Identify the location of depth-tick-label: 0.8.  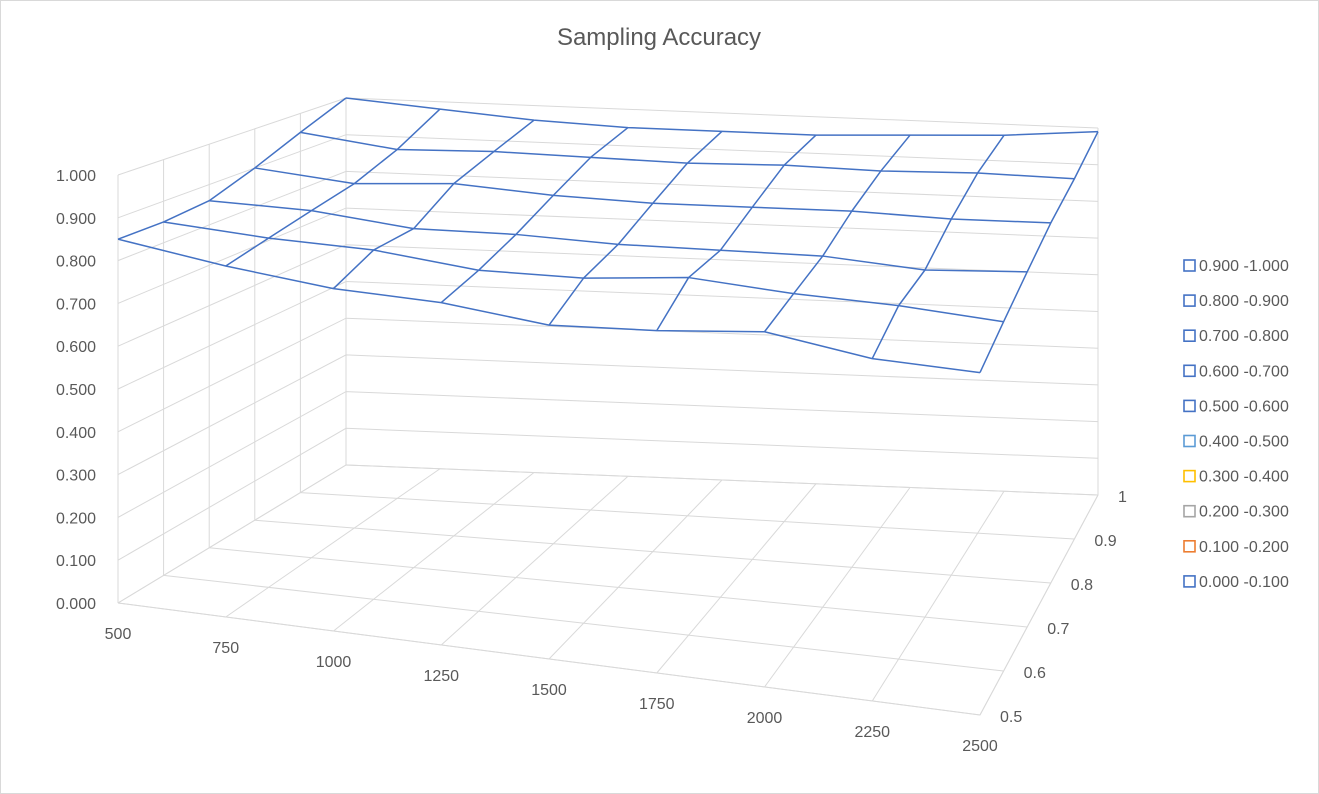
(1082, 585).